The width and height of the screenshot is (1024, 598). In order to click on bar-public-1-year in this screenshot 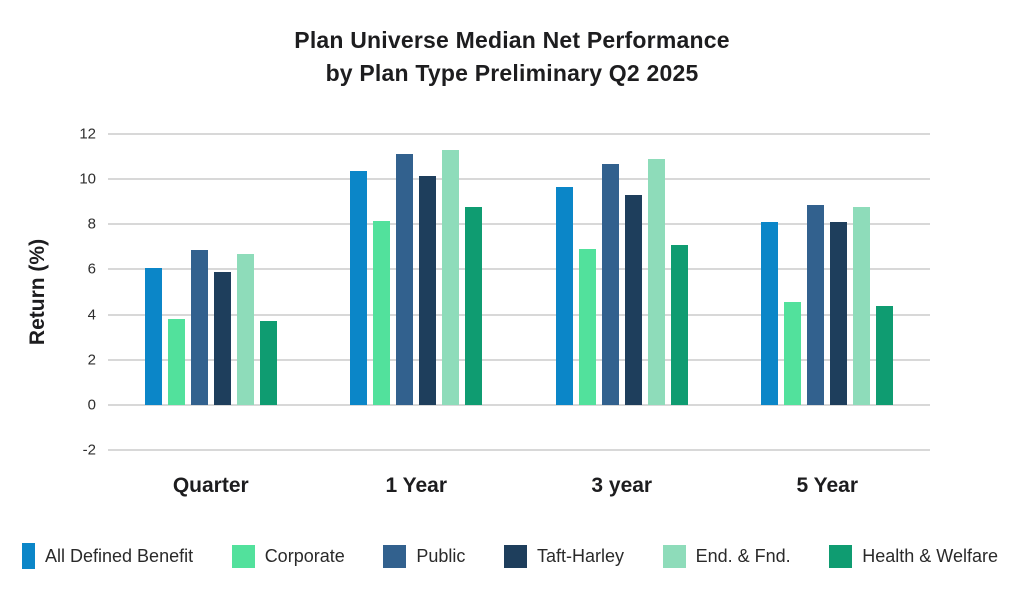, I will do `click(405, 279)`.